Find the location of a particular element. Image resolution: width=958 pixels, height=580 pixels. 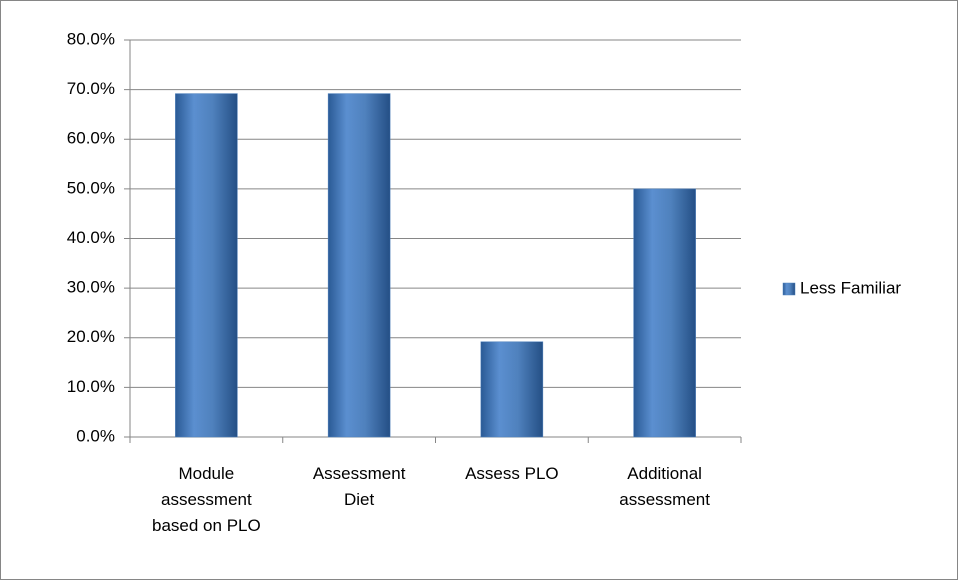

y-tick-label: 30.0% is located at coordinates (91, 287).